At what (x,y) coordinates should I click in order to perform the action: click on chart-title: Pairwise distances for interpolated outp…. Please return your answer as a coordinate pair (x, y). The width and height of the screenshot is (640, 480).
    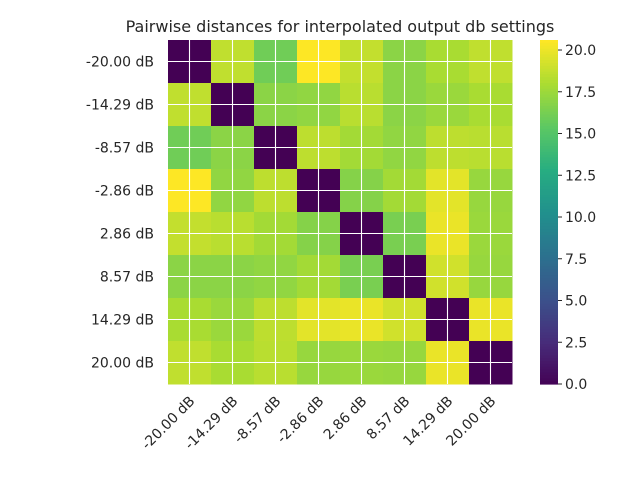
    Looking at the image, I should click on (340, 26).